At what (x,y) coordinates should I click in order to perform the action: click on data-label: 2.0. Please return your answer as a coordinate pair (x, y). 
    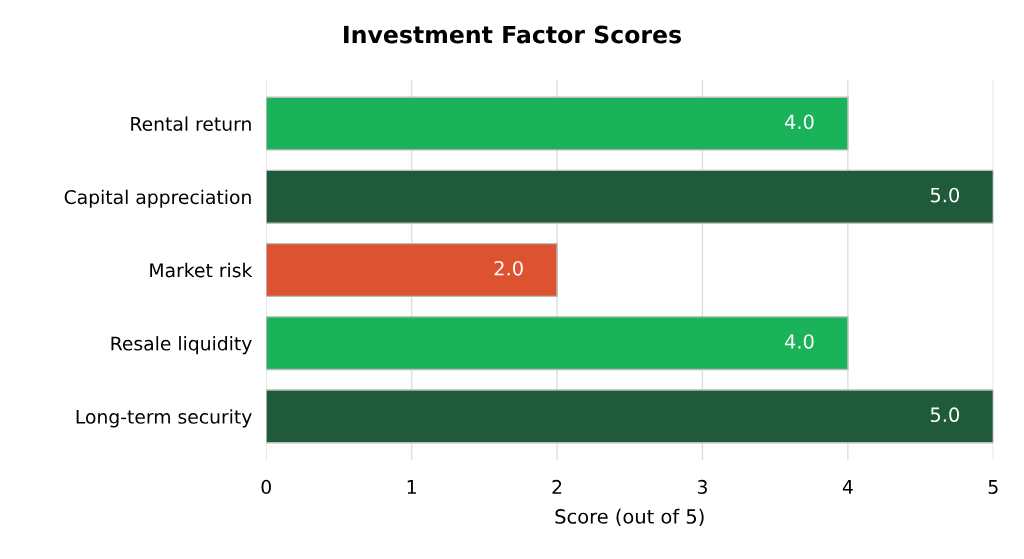
    Looking at the image, I should click on (508, 268).